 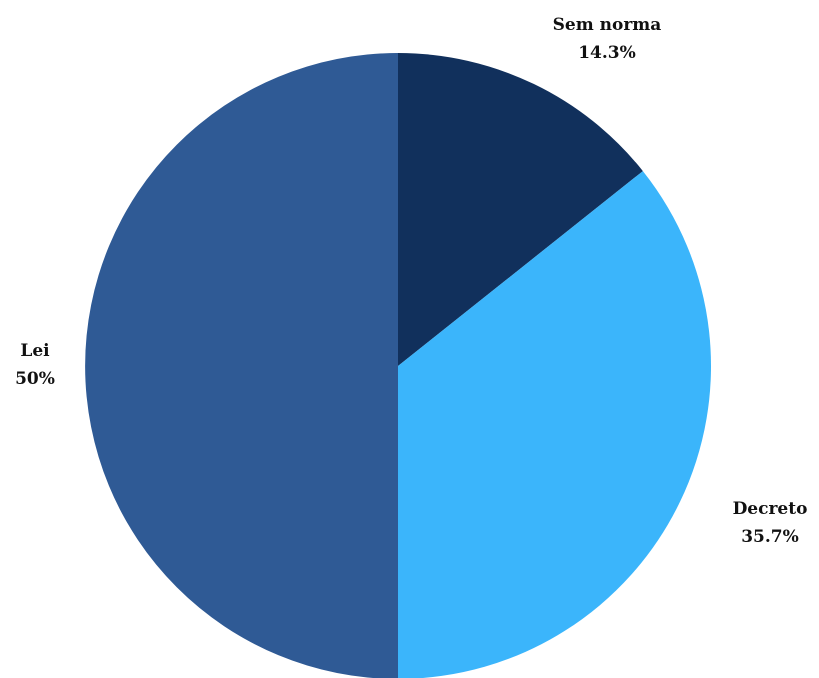 What do you see at coordinates (607, 53) in the screenshot?
I see `slice-value-sem-norma: 14.3%` at bounding box center [607, 53].